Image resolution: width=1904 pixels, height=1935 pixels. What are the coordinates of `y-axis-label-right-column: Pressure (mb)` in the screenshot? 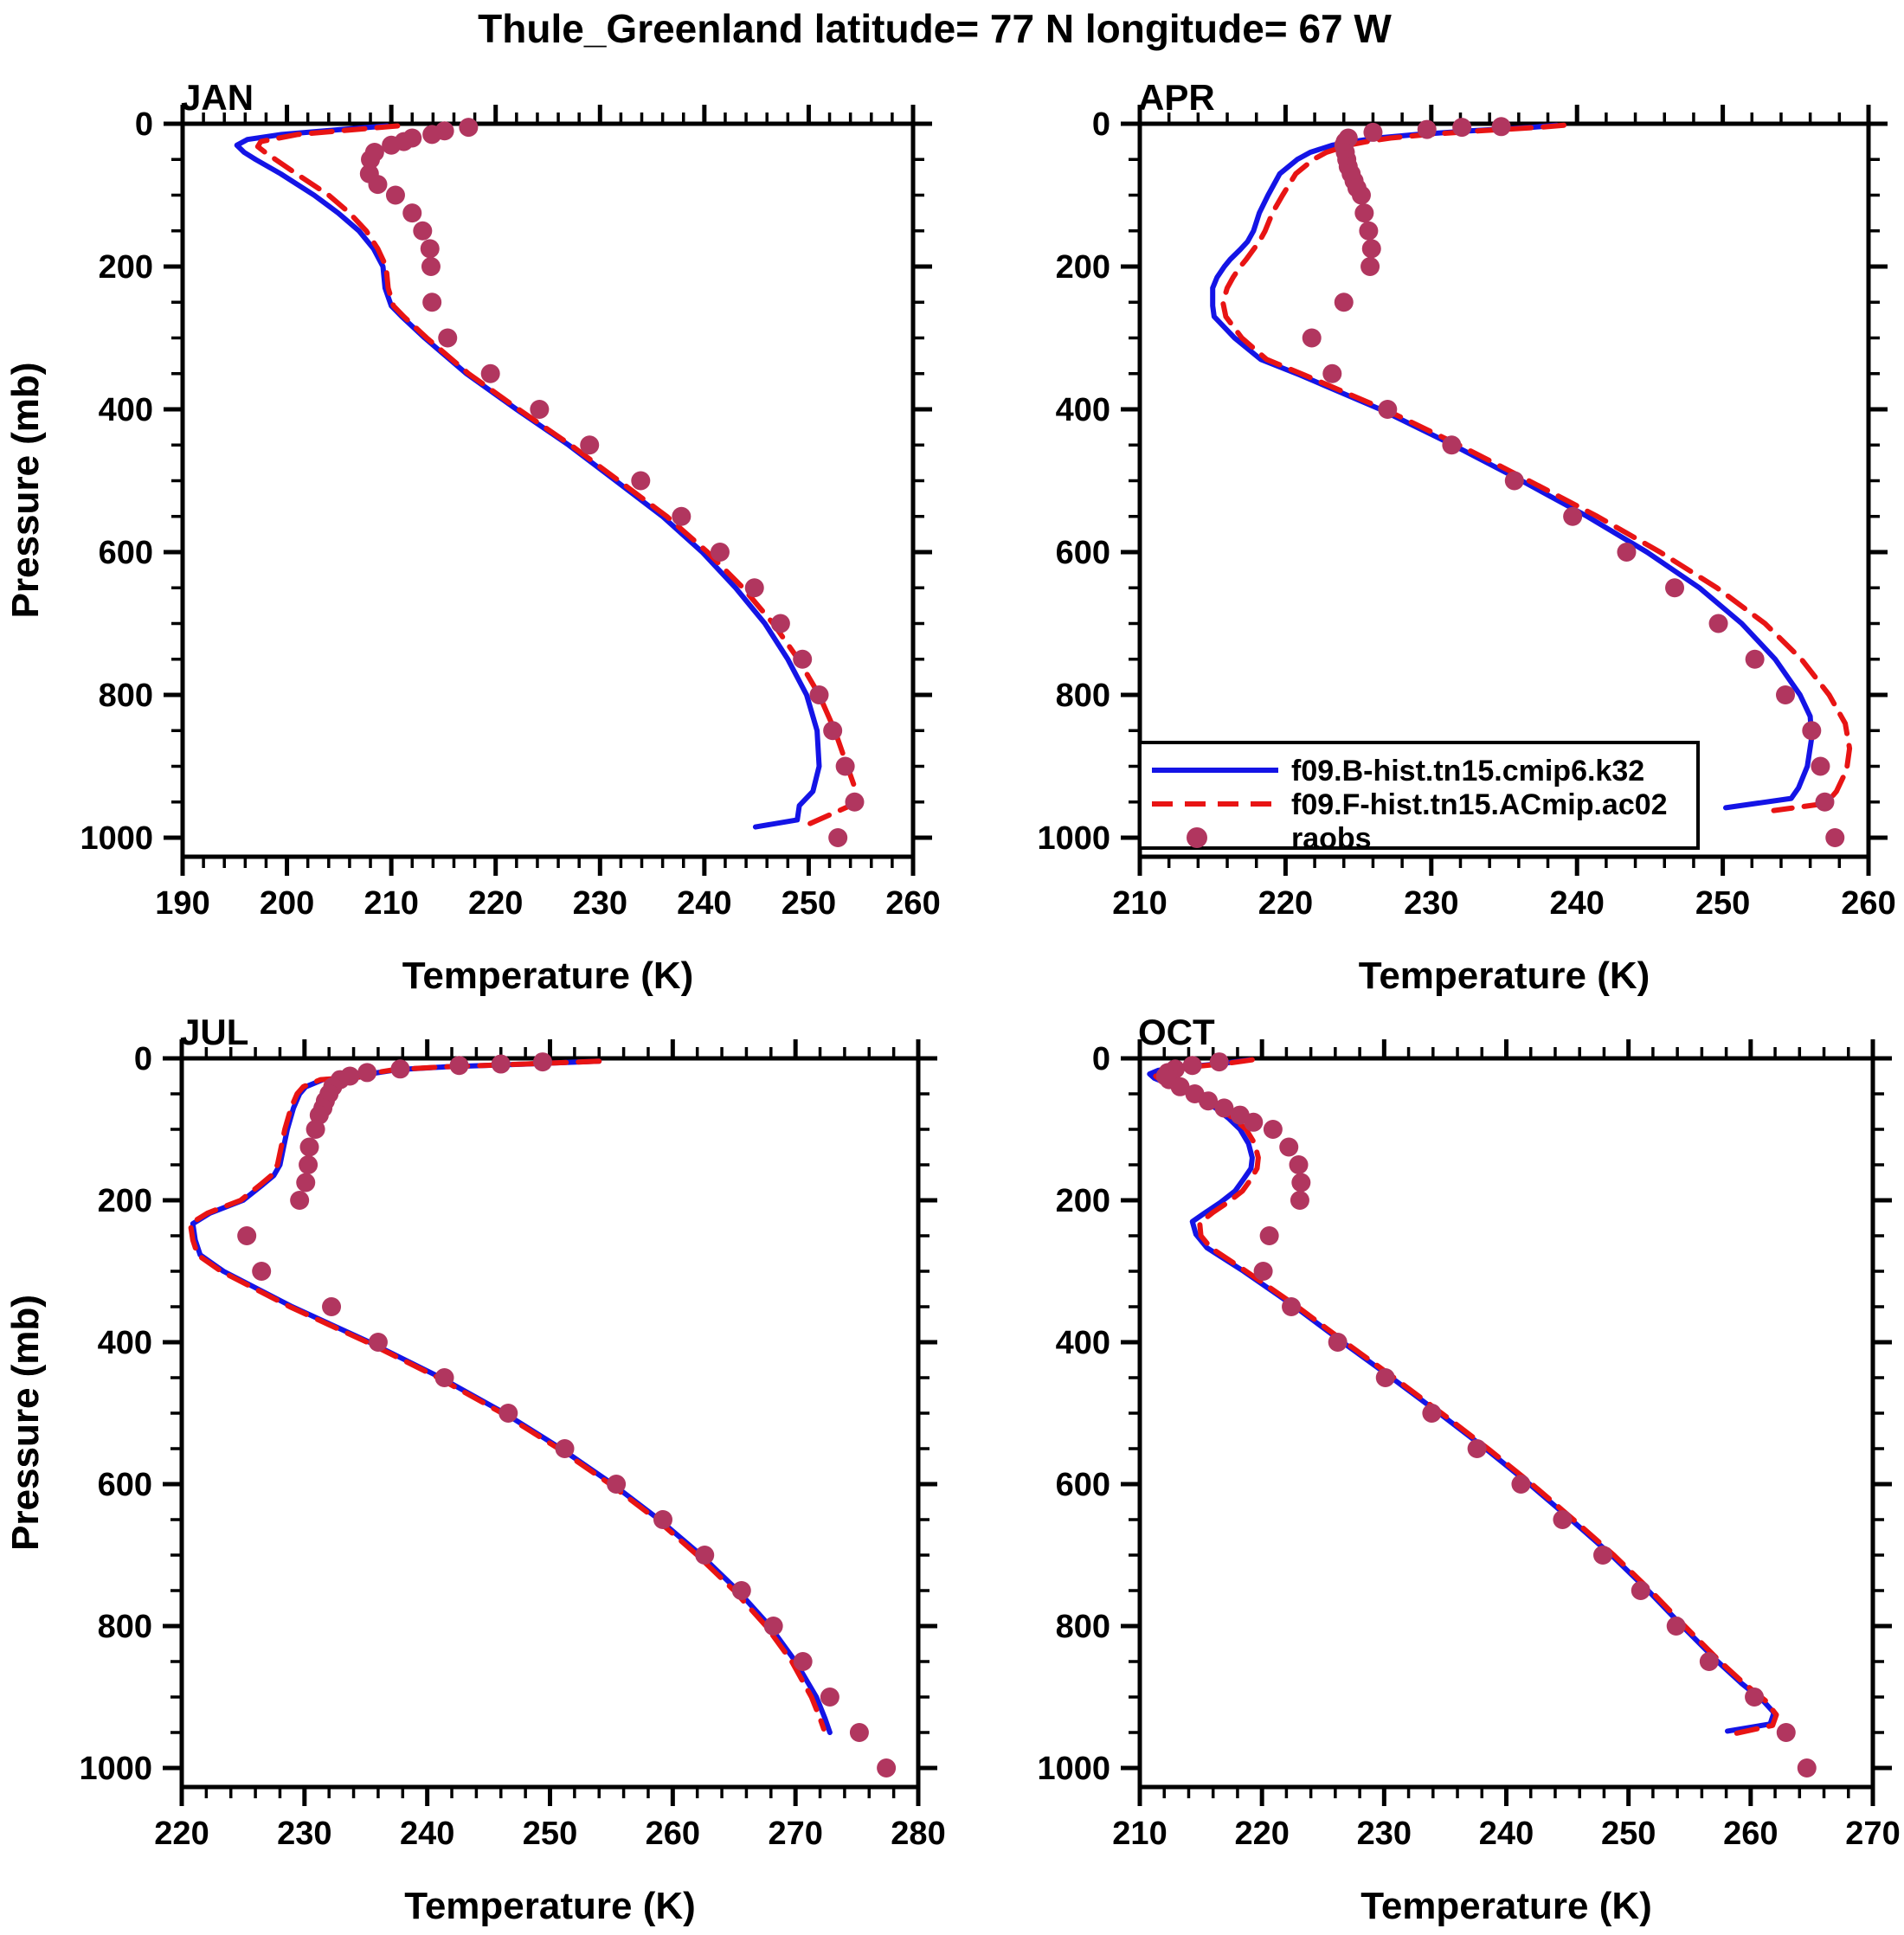 It's located at (25, 1423).